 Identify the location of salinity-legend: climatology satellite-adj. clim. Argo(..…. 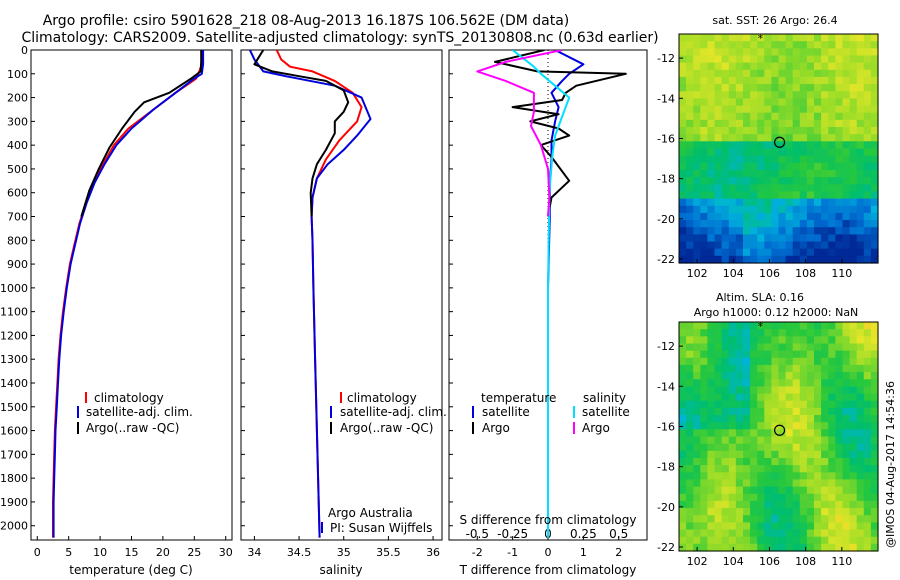
(384, 463).